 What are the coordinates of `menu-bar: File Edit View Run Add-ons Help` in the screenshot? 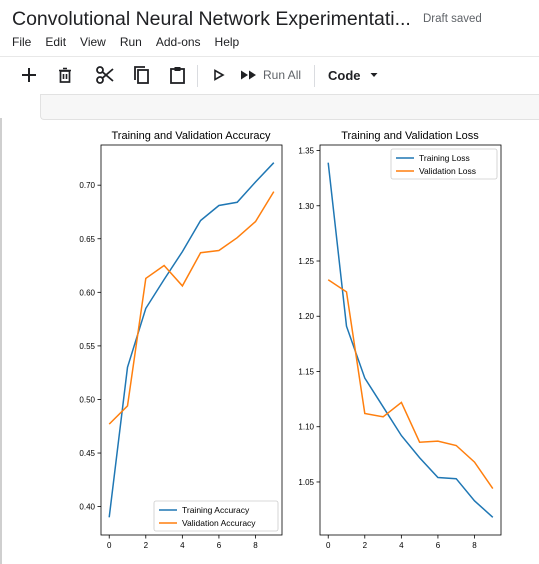 It's located at (132, 42).